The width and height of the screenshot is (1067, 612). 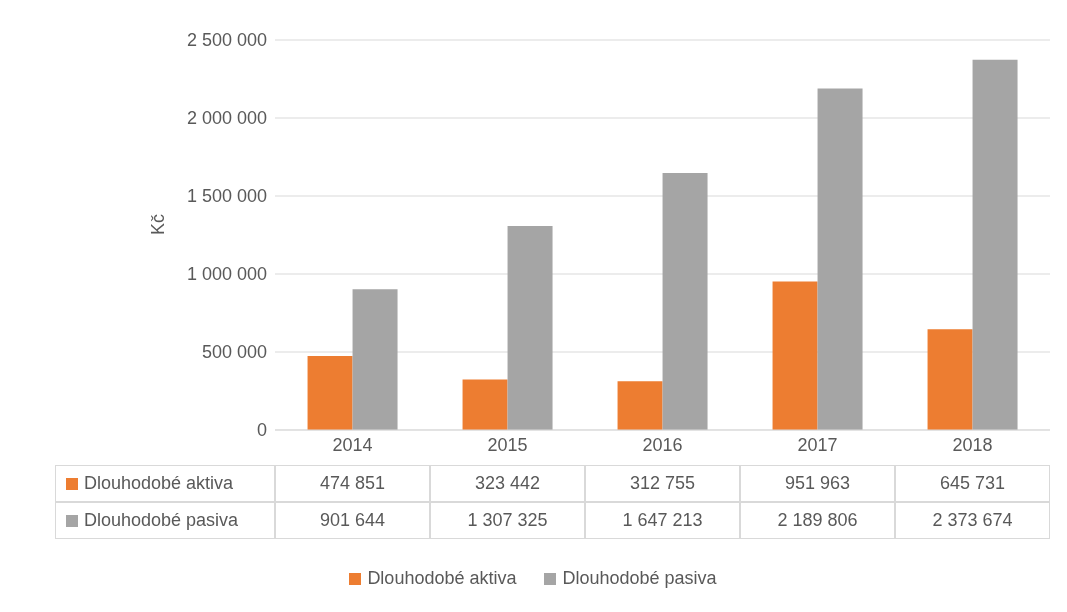 I want to click on y-tick-label: 500 000, so click(x=234, y=352).